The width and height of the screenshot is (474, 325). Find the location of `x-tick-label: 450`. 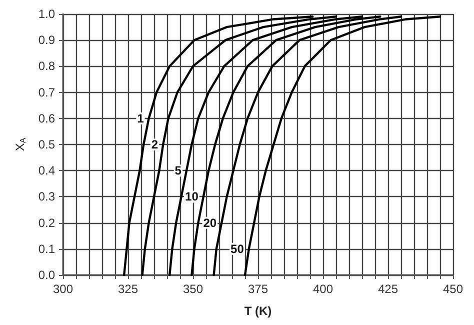

x-tick-label: 450 is located at coordinates (453, 289).